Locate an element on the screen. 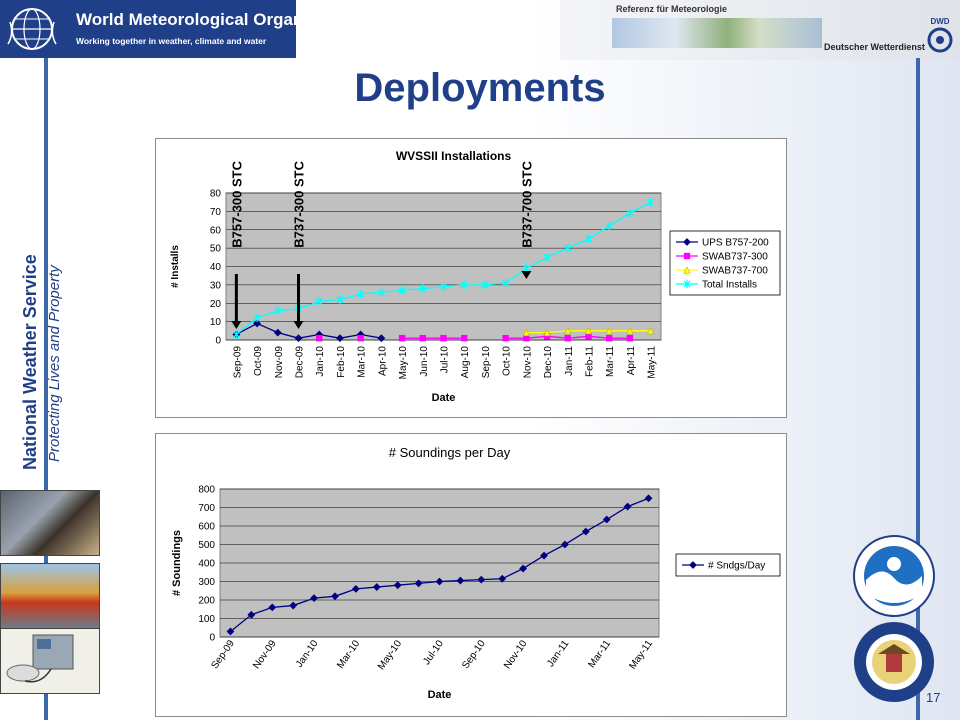  x-tick-label: Dec-09 is located at coordinates (300, 362).